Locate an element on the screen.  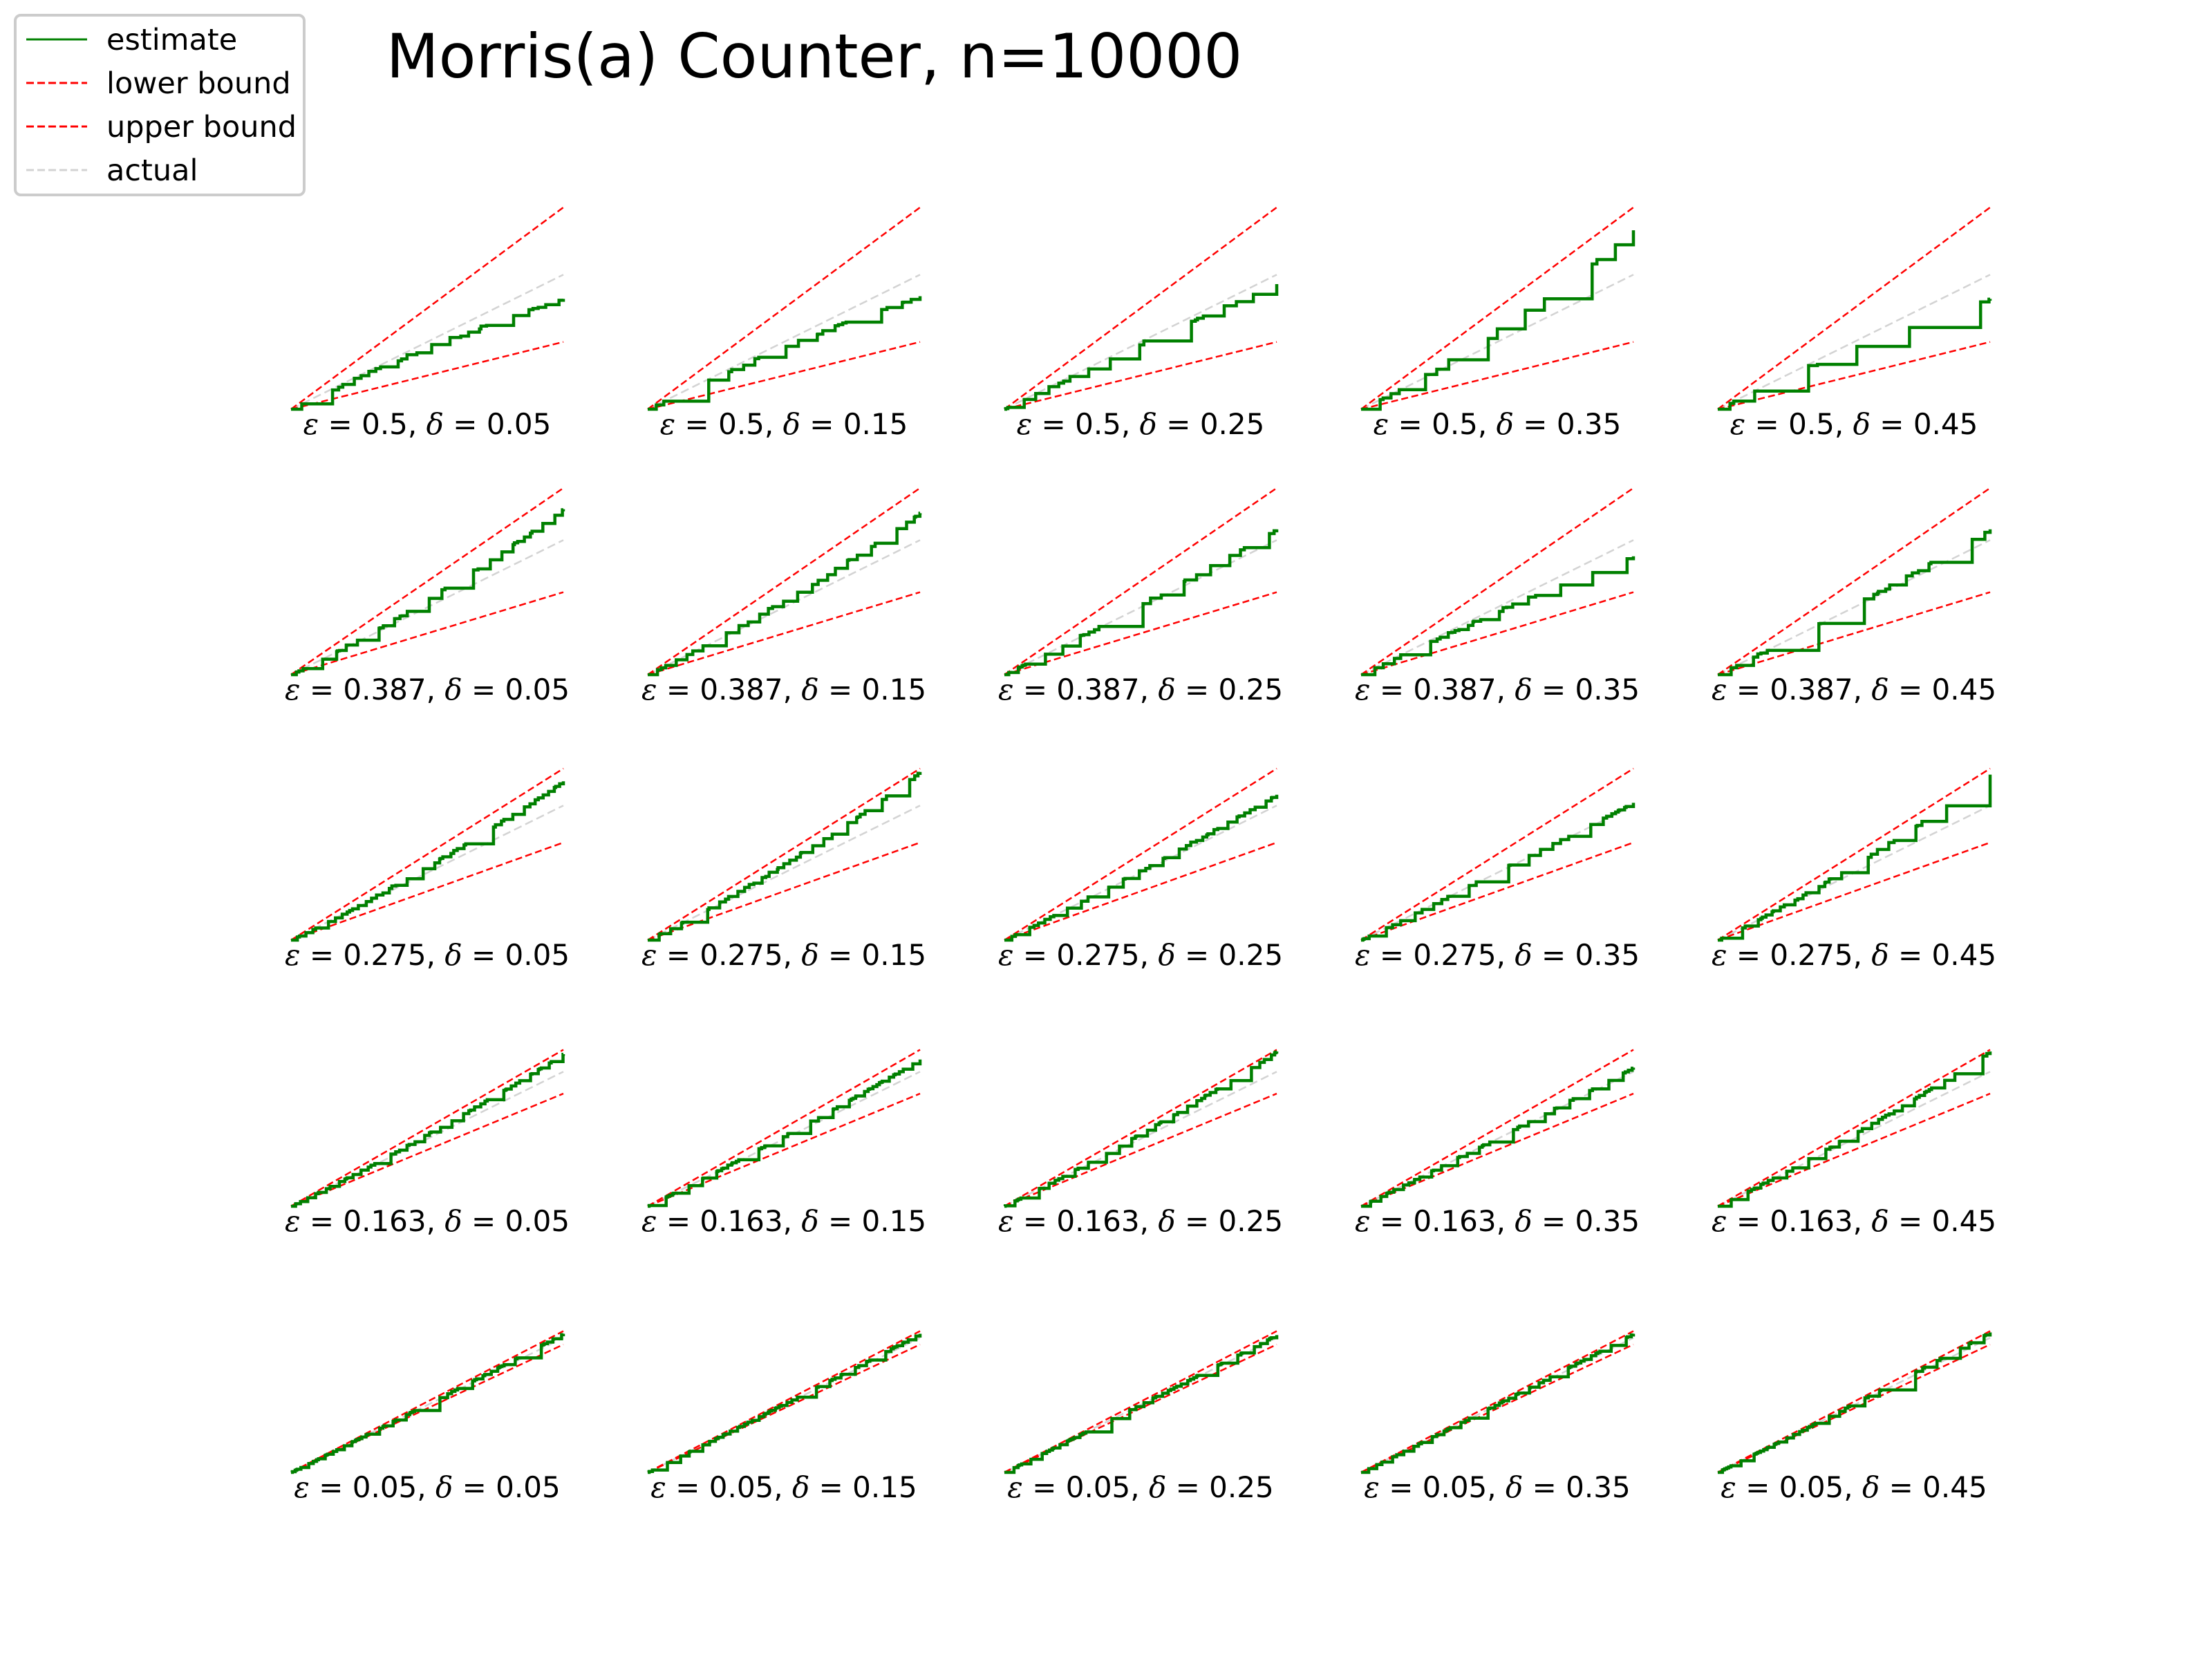
panel-r2-c5: ε = 0.387, δ = 0.45 is located at coordinates (1854, 596).